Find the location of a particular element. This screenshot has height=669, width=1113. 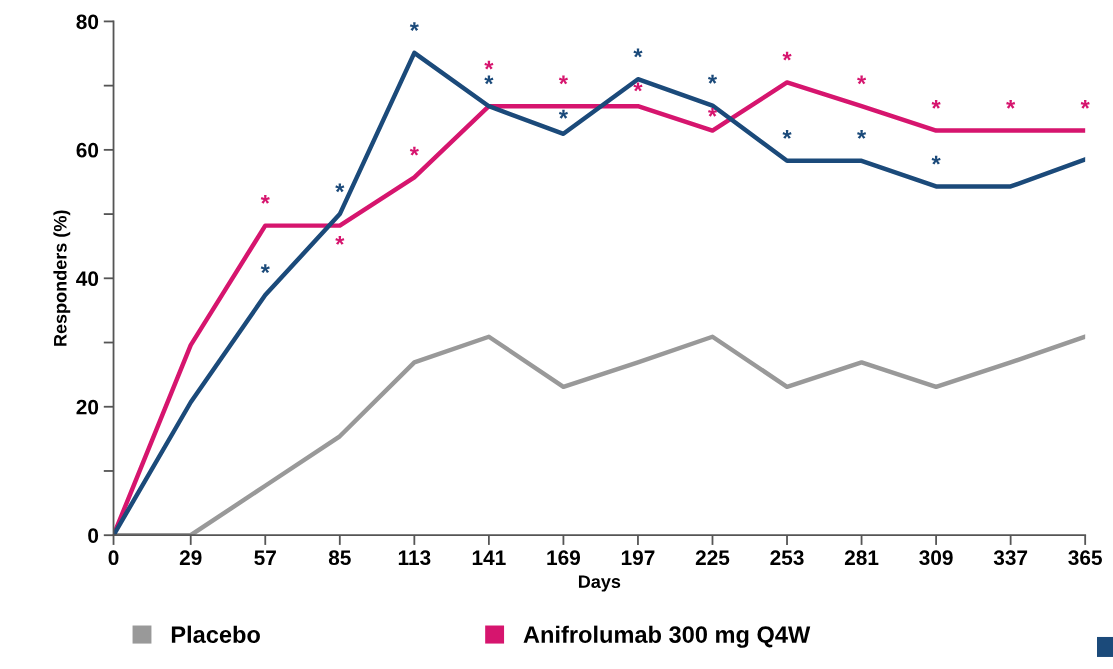

y-tick-label: 20 is located at coordinates (87, 407).